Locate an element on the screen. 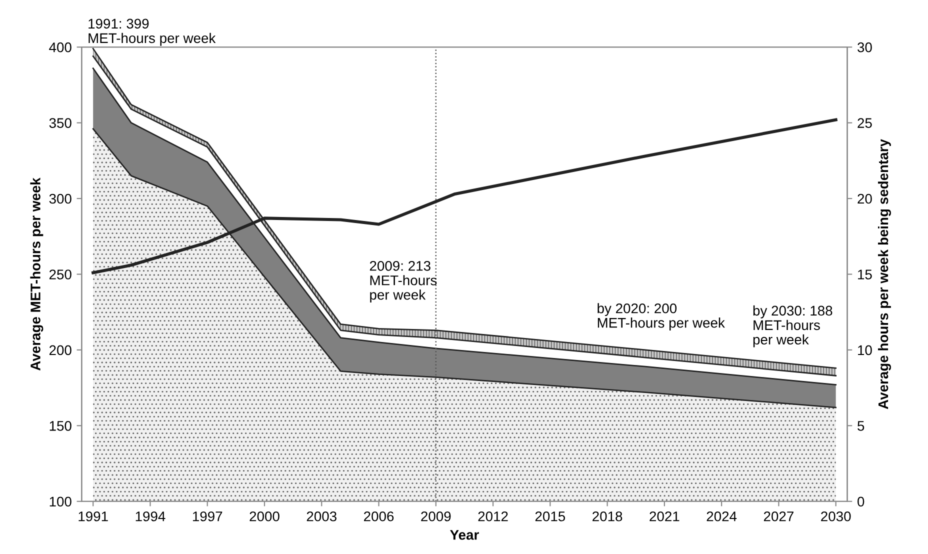  annotation: by 2020: 200 MET-hours per week is located at coordinates (661, 316).